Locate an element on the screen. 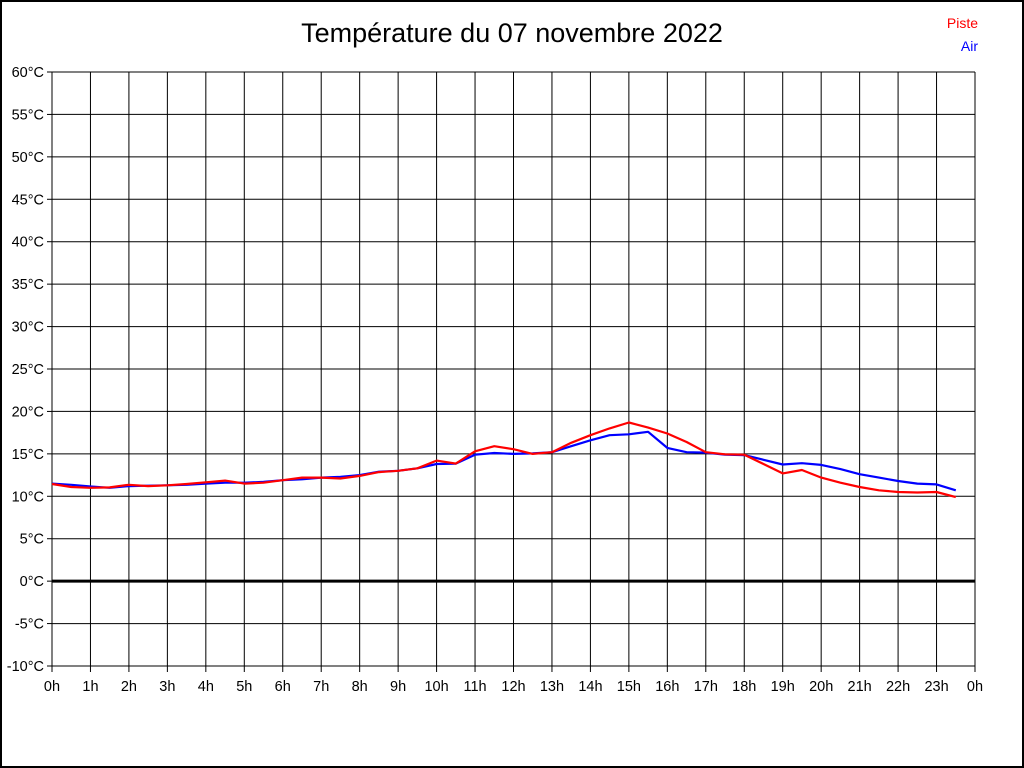  y-axis-label: 60°C is located at coordinates (28, 73).